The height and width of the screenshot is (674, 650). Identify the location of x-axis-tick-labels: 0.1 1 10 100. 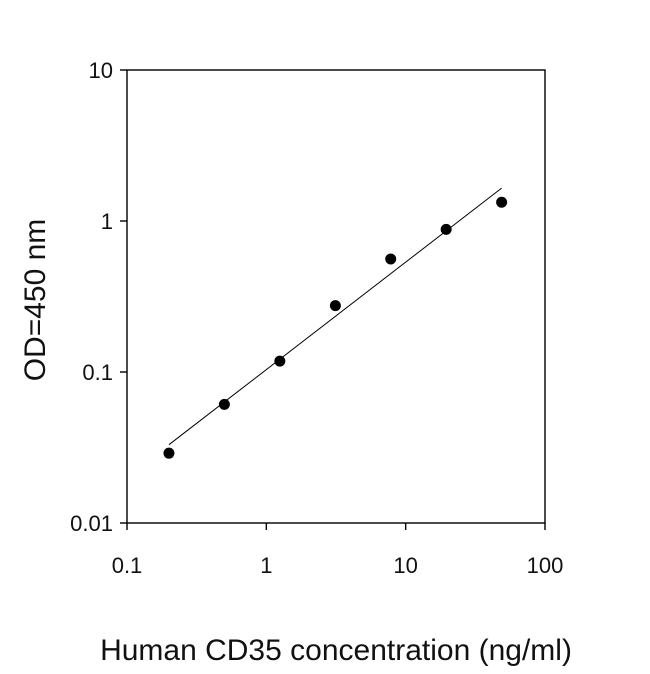
(338, 565).